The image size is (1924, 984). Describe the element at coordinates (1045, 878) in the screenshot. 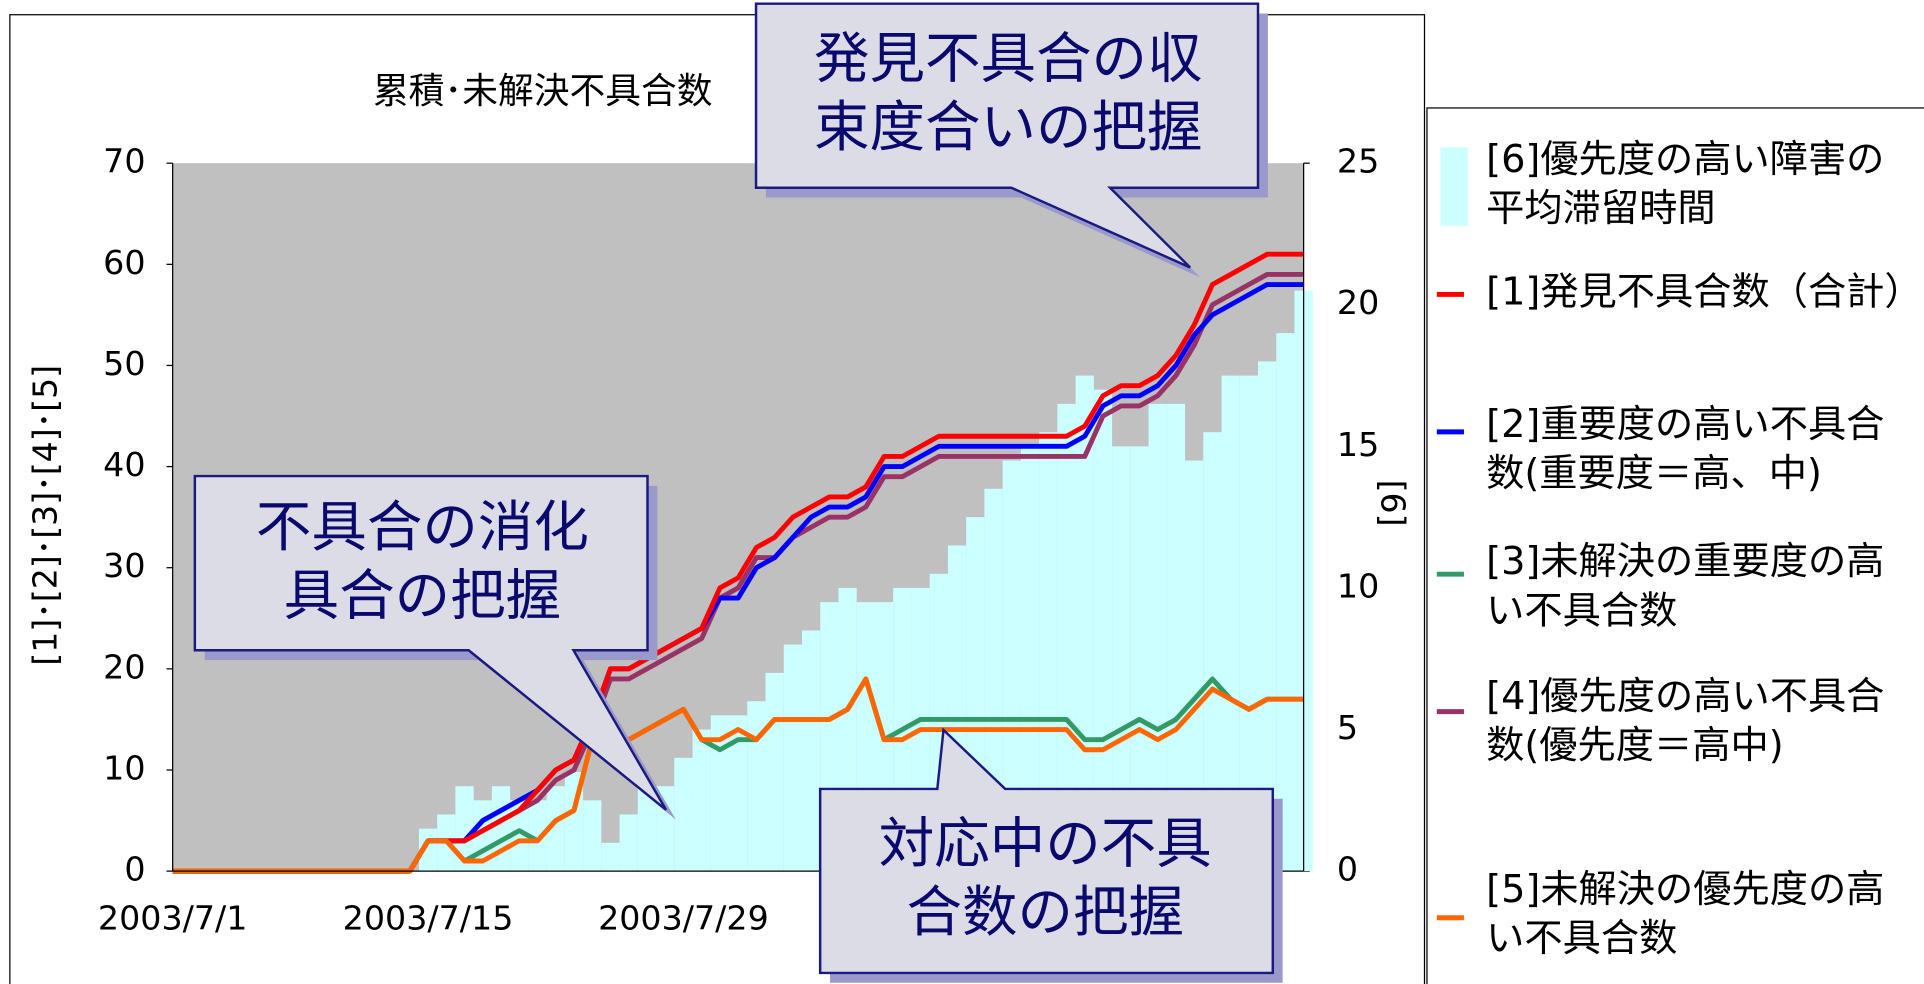

I see `callout-text: 対応中の不具合数の把握` at that location.